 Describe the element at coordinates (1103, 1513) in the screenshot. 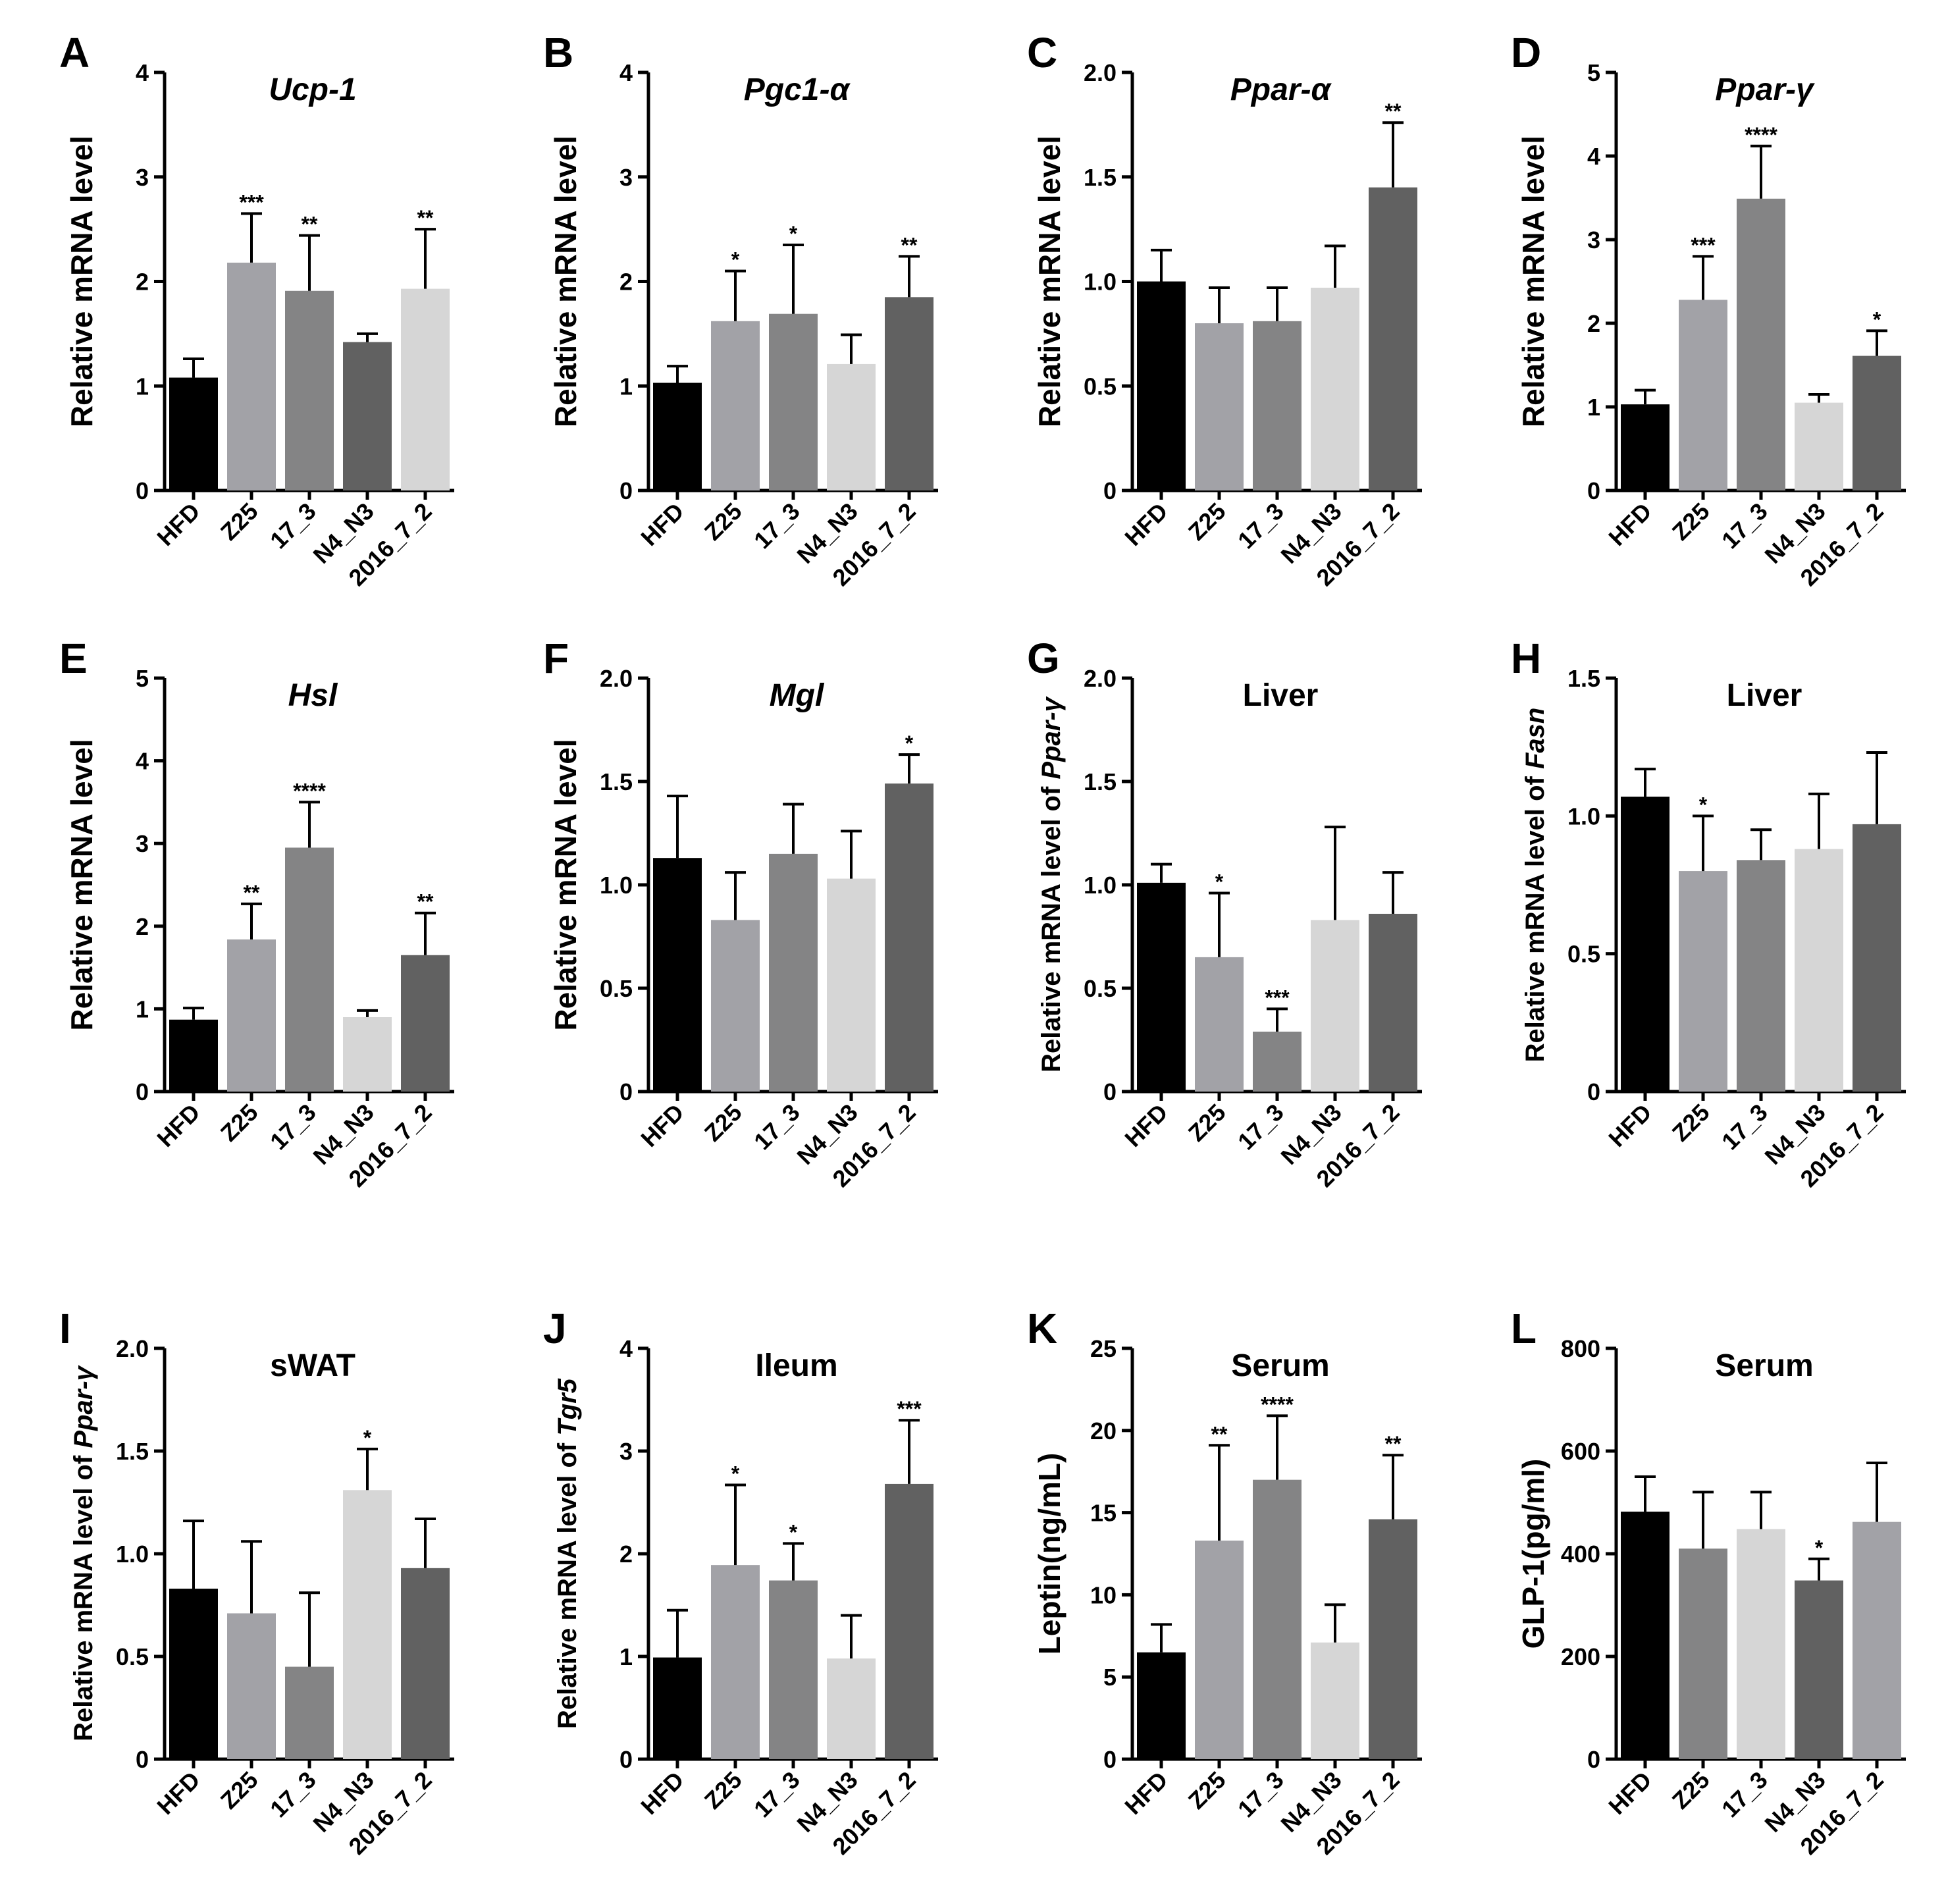

I see `y-tick-label: 15` at that location.